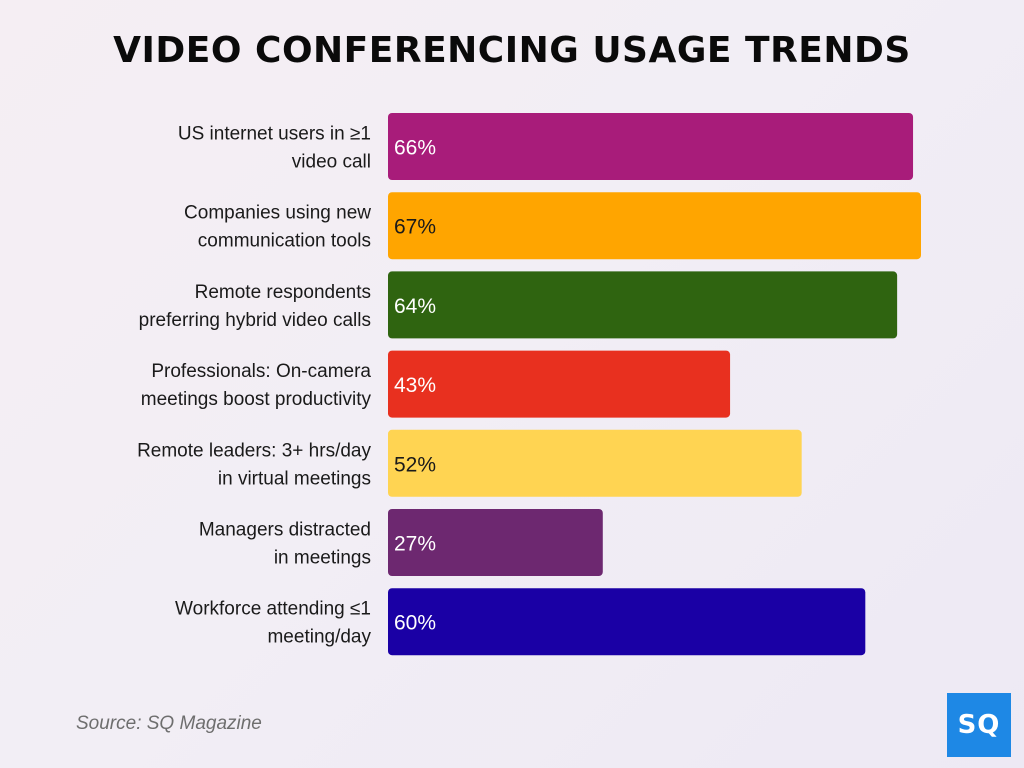 The height and width of the screenshot is (768, 1024). What do you see at coordinates (169, 723) in the screenshot?
I see `source-note: Source: SQ Magazine` at bounding box center [169, 723].